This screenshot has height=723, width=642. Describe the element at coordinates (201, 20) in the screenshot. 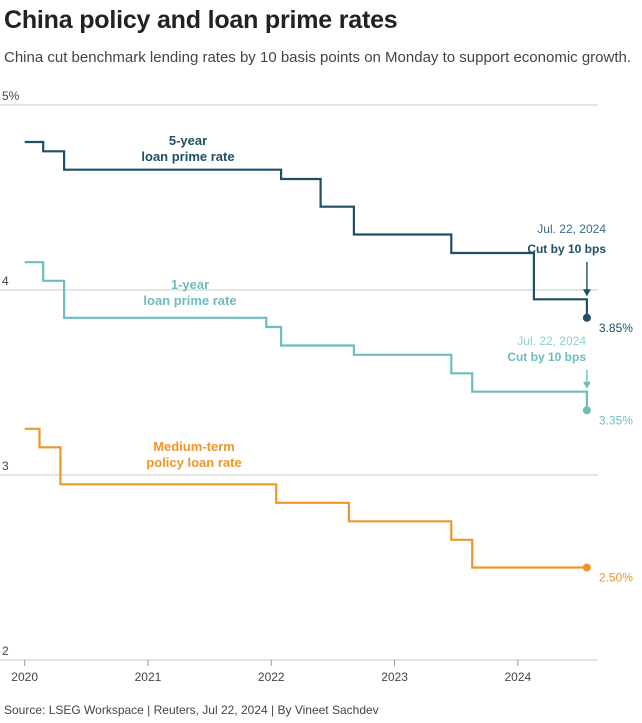

I see `chart-title: China policy and loan prime rates` at that location.